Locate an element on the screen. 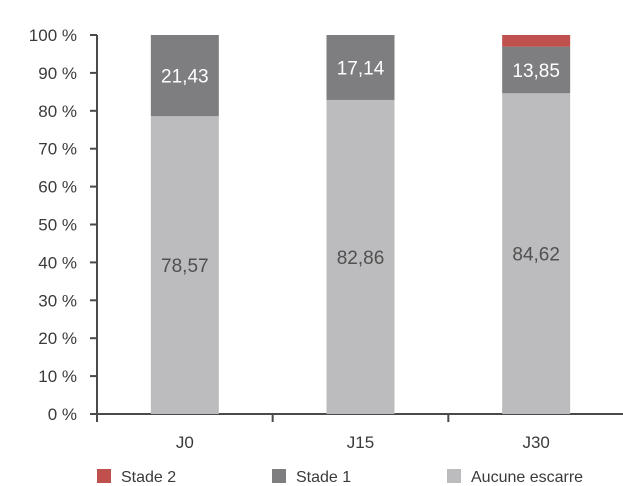  x-axis: J0 J15 J30 is located at coordinates (359, 432).